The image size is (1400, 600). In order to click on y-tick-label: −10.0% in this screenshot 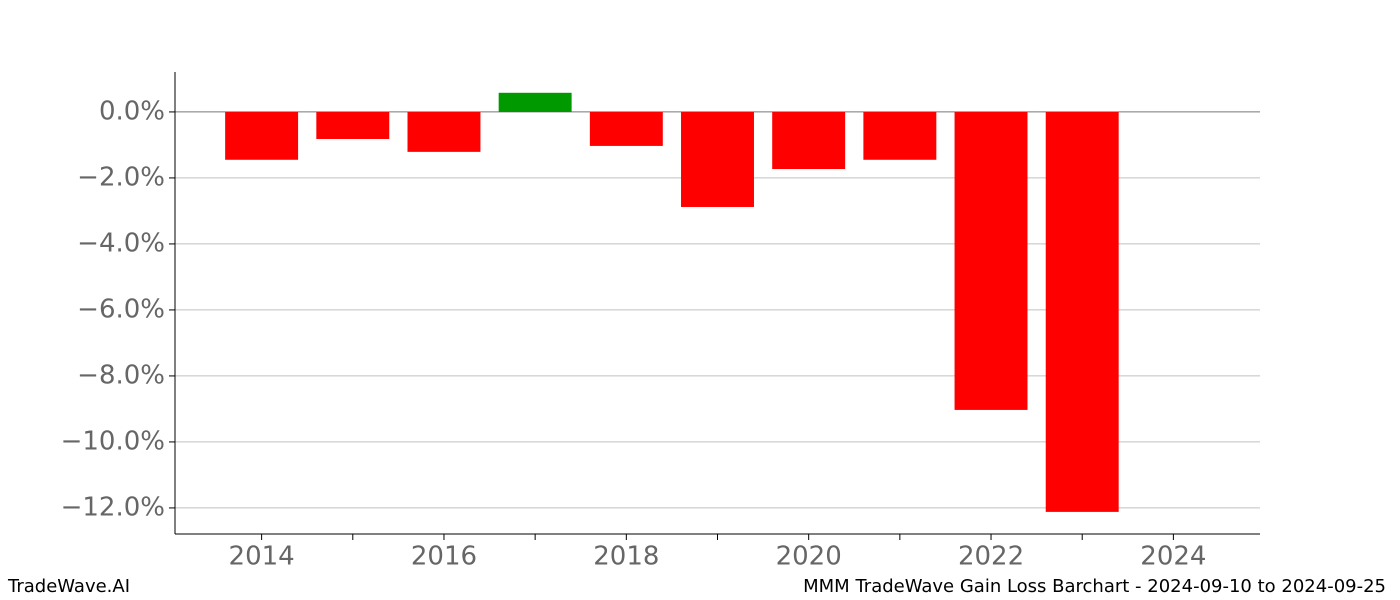, I will do `click(113, 441)`.